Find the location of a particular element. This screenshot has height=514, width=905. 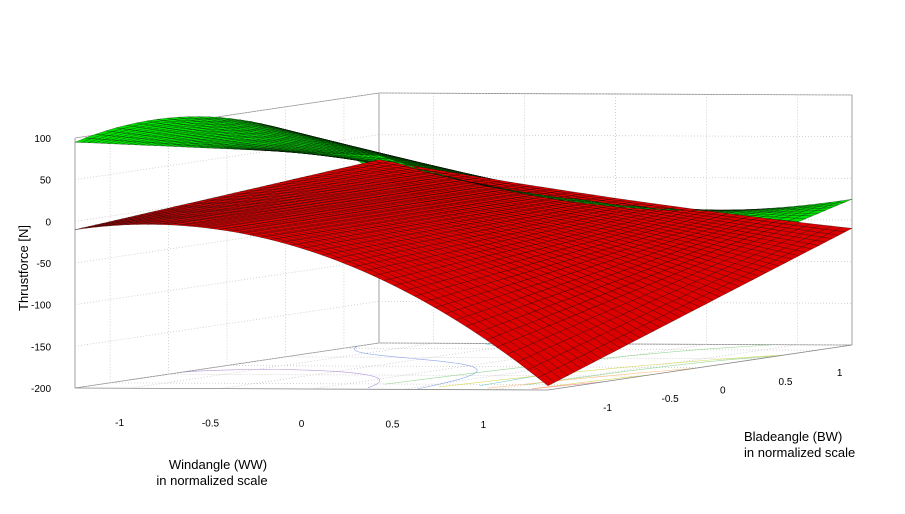

x-tick-label: 0.5 is located at coordinates (393, 424).